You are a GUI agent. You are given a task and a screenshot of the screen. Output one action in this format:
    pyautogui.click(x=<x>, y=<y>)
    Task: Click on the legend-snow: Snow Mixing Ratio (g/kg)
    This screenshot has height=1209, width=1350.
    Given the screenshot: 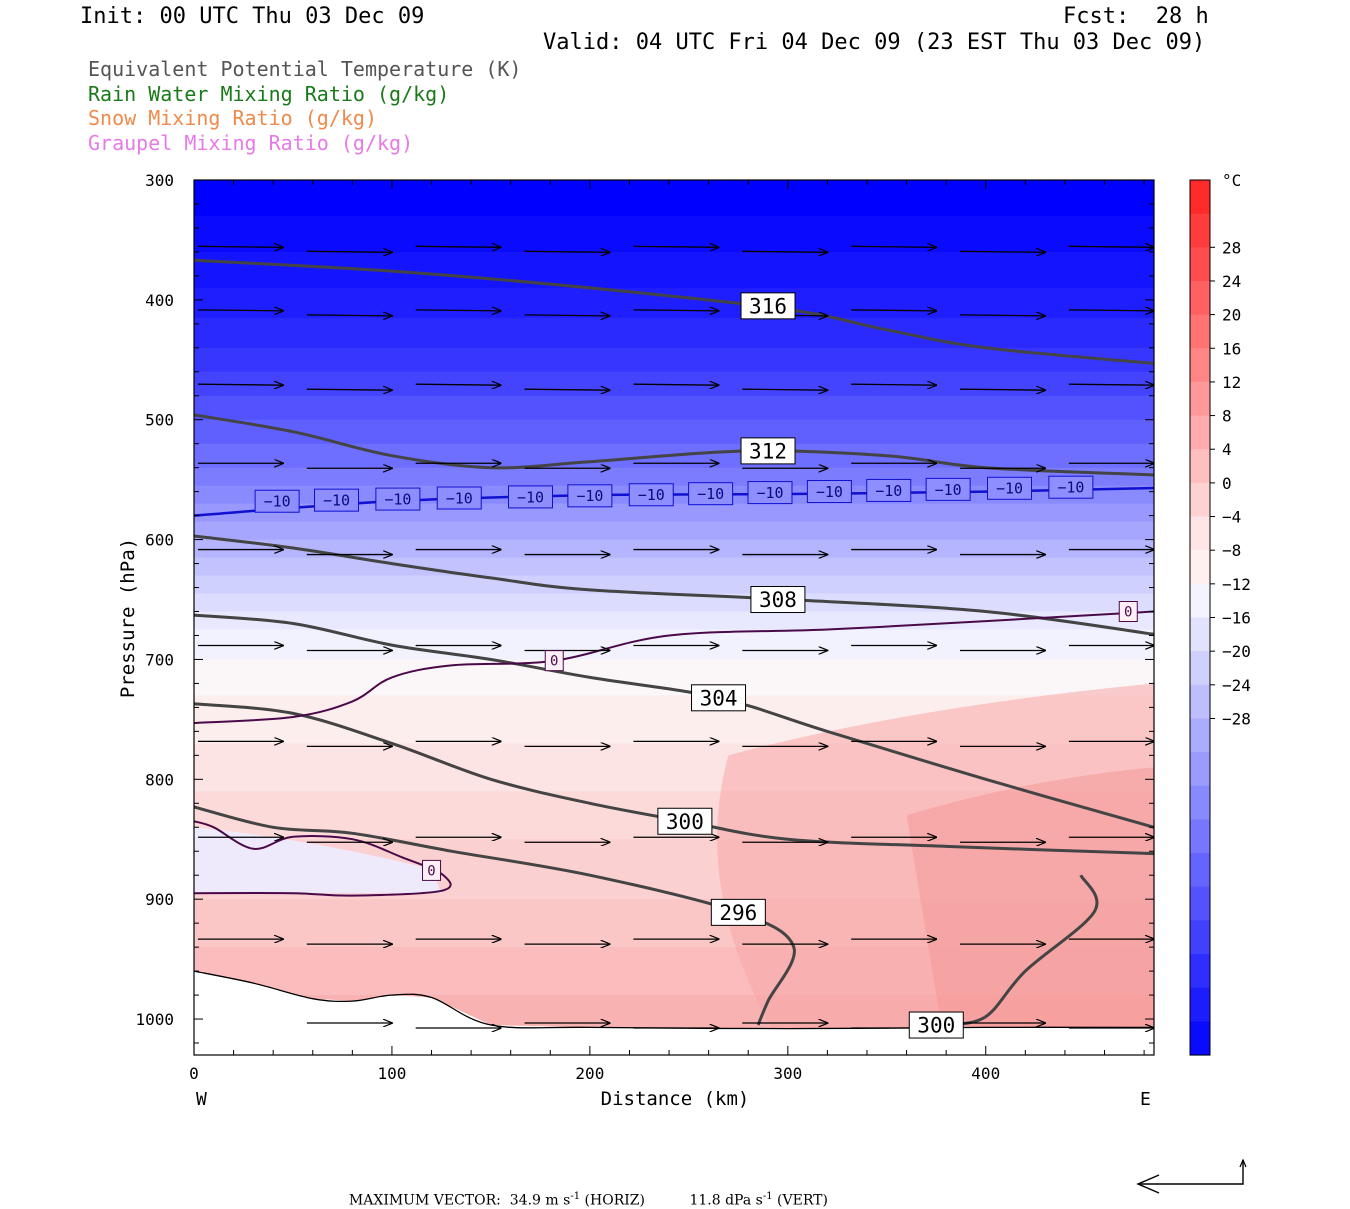 What is the action you would take?
    pyautogui.click(x=232, y=118)
    